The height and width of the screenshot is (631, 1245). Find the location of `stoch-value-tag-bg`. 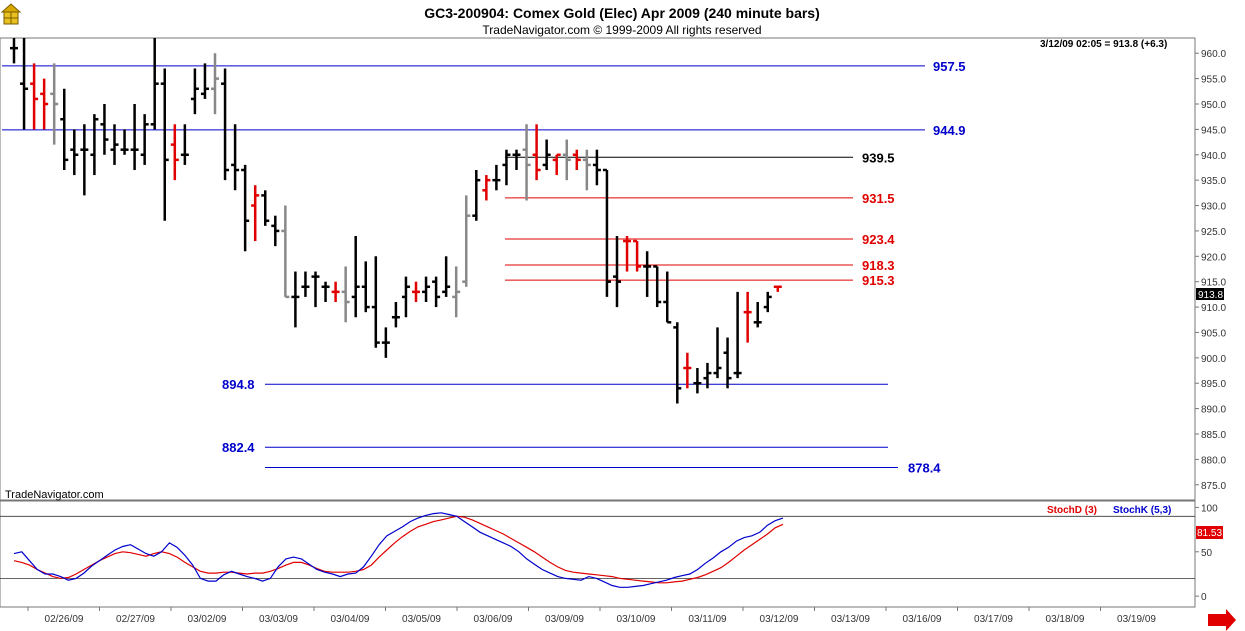

stoch-value-tag-bg is located at coordinates (1209, 532).